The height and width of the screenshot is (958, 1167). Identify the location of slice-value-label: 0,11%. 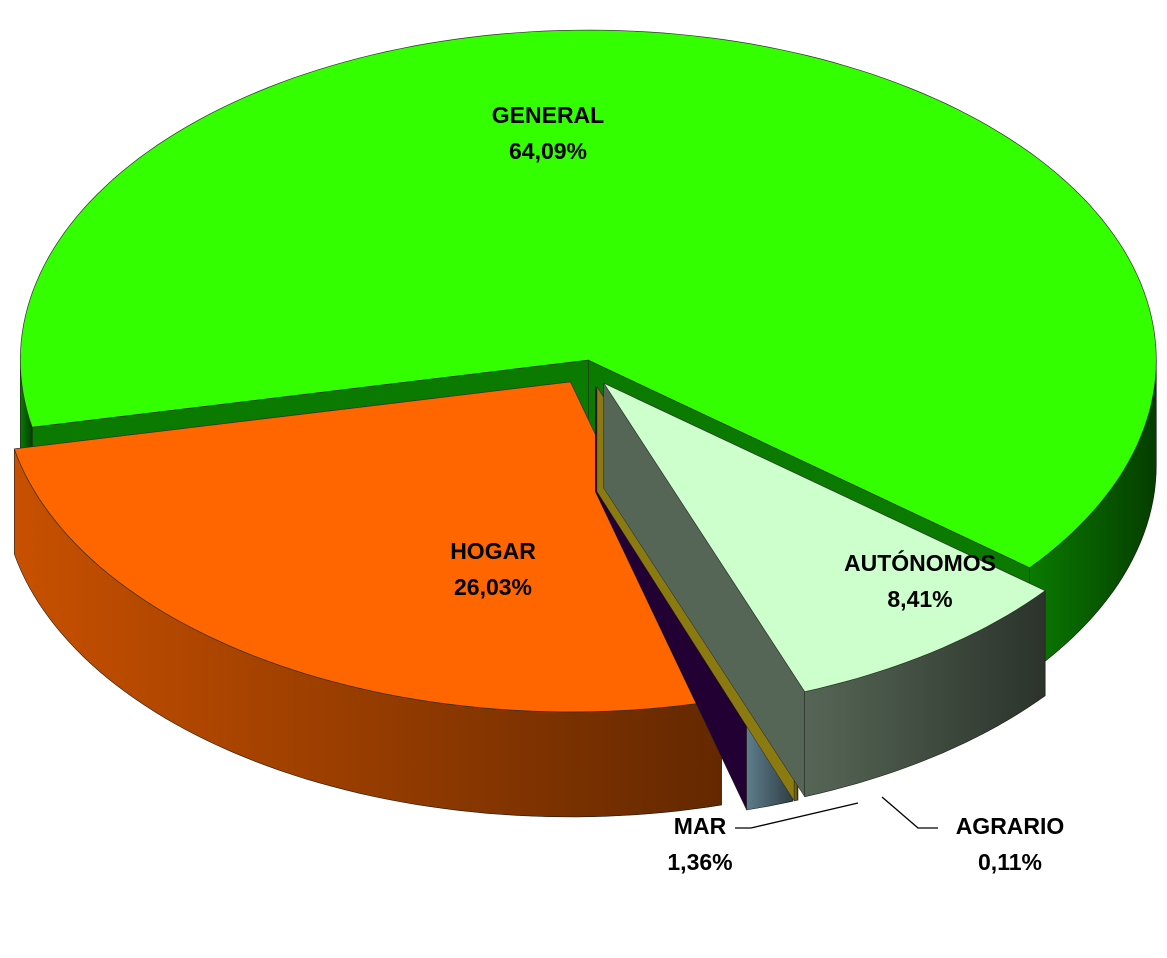
(1010, 862).